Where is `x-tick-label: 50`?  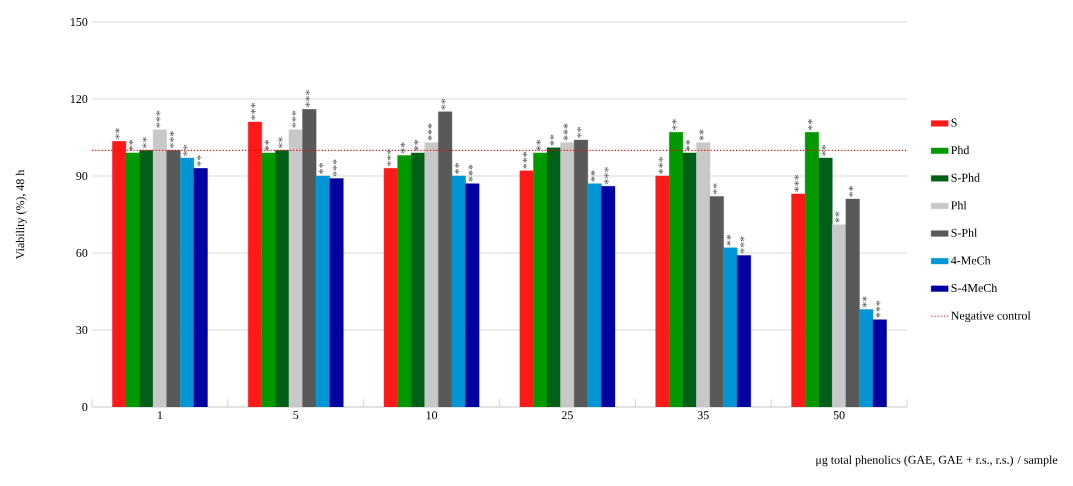 x-tick-label: 50 is located at coordinates (839, 415).